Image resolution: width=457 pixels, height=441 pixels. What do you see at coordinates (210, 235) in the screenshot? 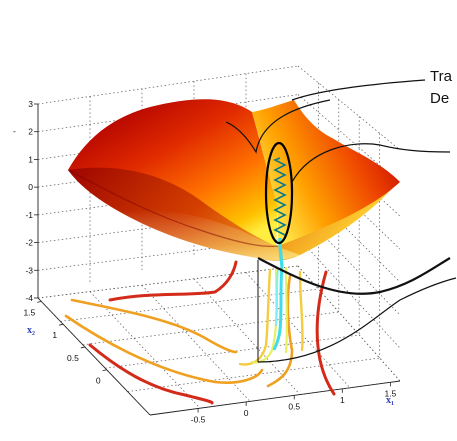
I see `surface-highlight` at bounding box center [210, 235].